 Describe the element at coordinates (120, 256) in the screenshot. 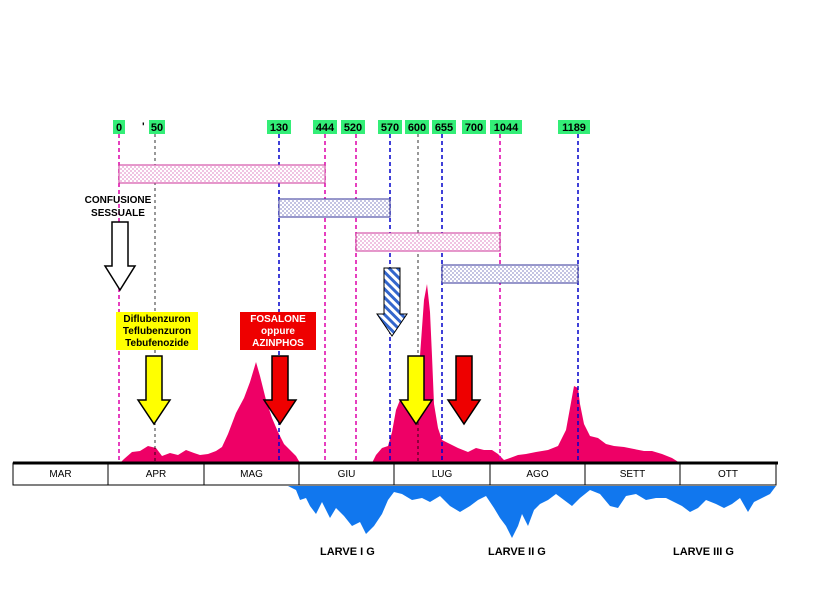

I see `confusion-arrow` at that location.